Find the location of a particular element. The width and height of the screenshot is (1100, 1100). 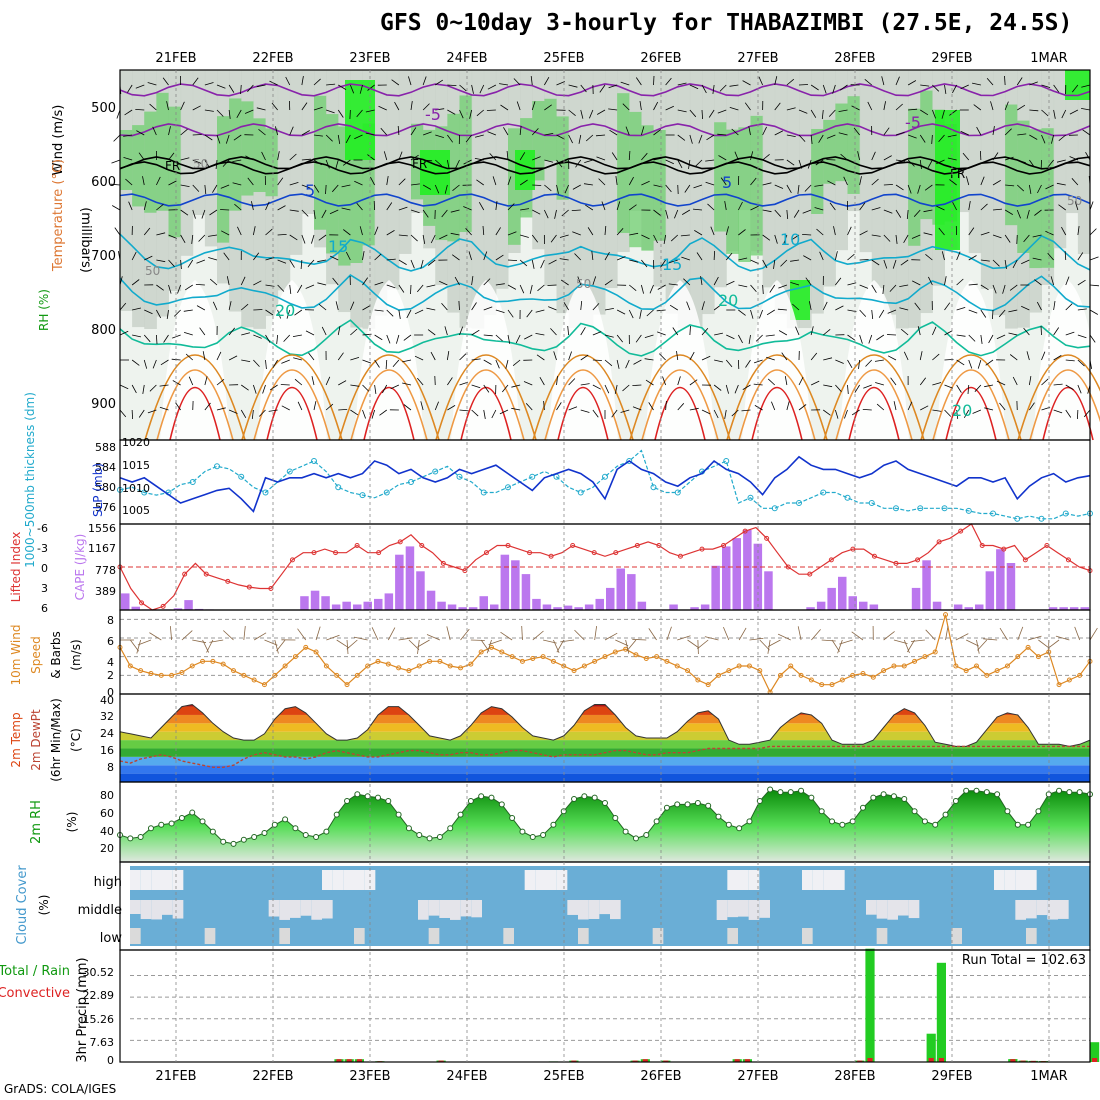

contour-label: FR is located at coordinates (172, 166).